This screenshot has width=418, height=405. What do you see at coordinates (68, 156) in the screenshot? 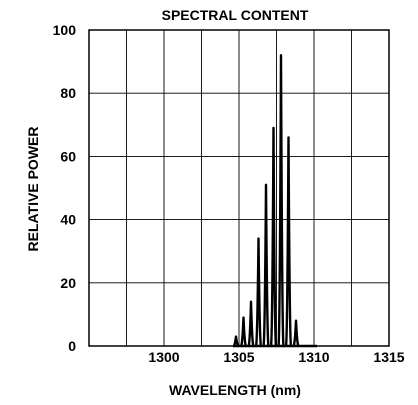
I see `y-tick-label: 60` at bounding box center [68, 156].